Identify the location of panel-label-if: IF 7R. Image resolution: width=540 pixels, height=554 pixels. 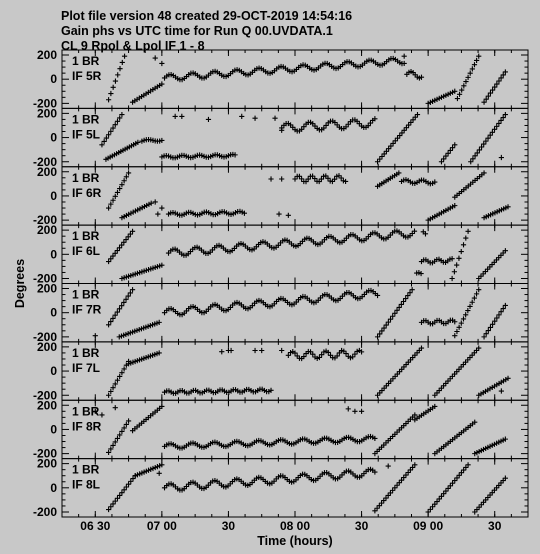
(87, 310).